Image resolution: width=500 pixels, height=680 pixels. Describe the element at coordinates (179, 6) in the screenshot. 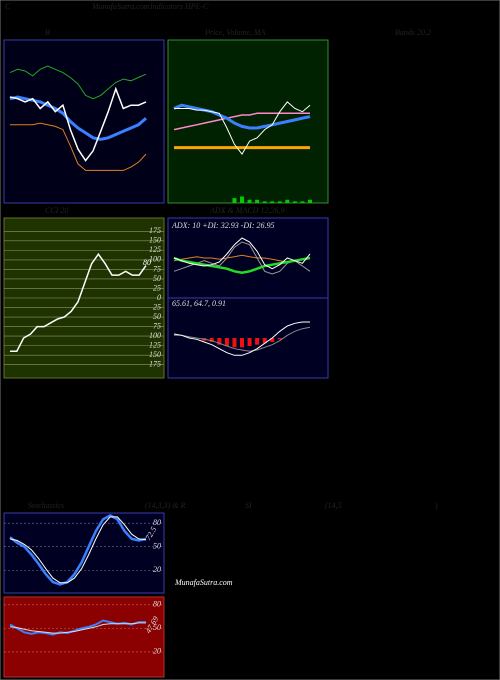

I see `header-text: Indicators HPE-C` at that location.